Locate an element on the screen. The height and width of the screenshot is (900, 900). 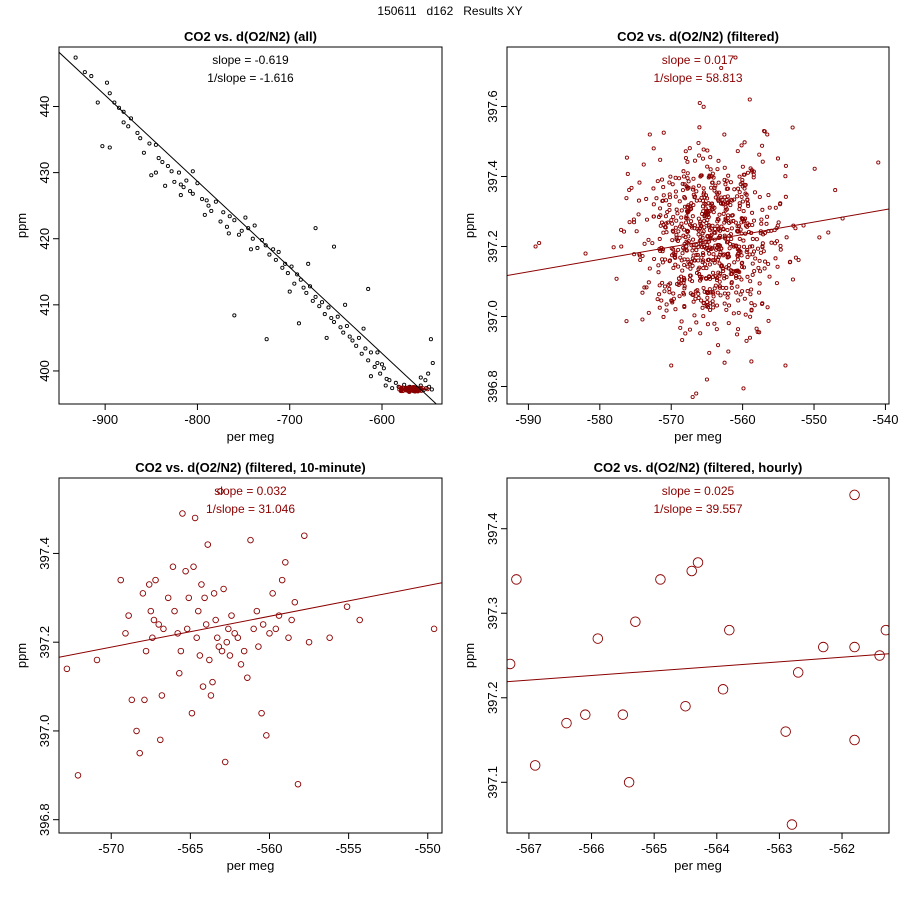
slope-annotation: 1/slope = -1.616 is located at coordinates (250, 78).